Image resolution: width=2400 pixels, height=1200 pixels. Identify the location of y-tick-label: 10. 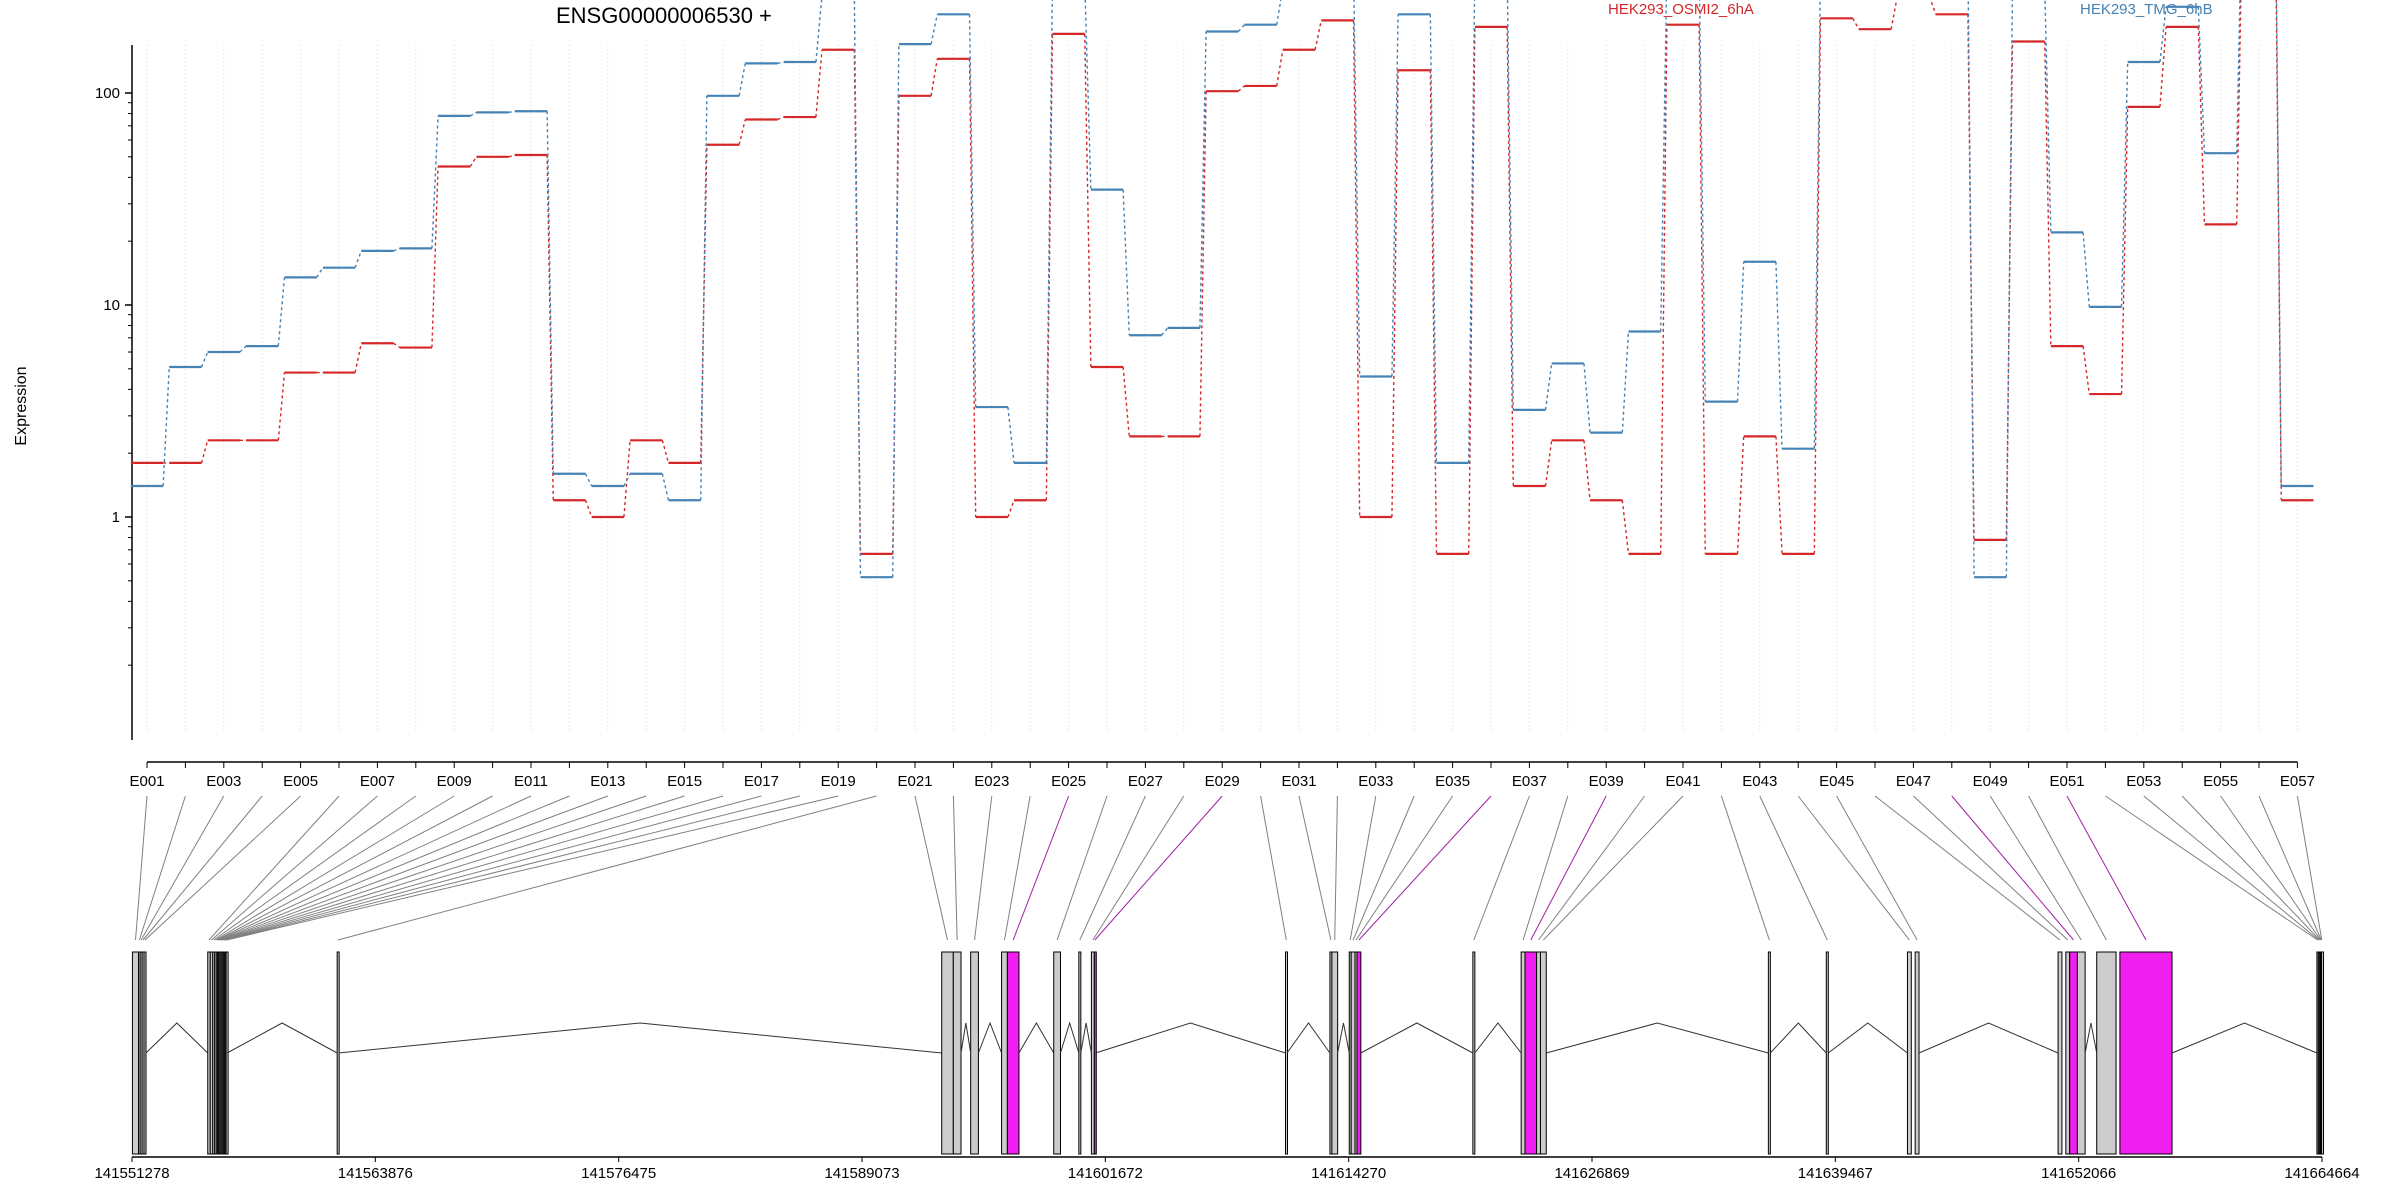
(111, 305).